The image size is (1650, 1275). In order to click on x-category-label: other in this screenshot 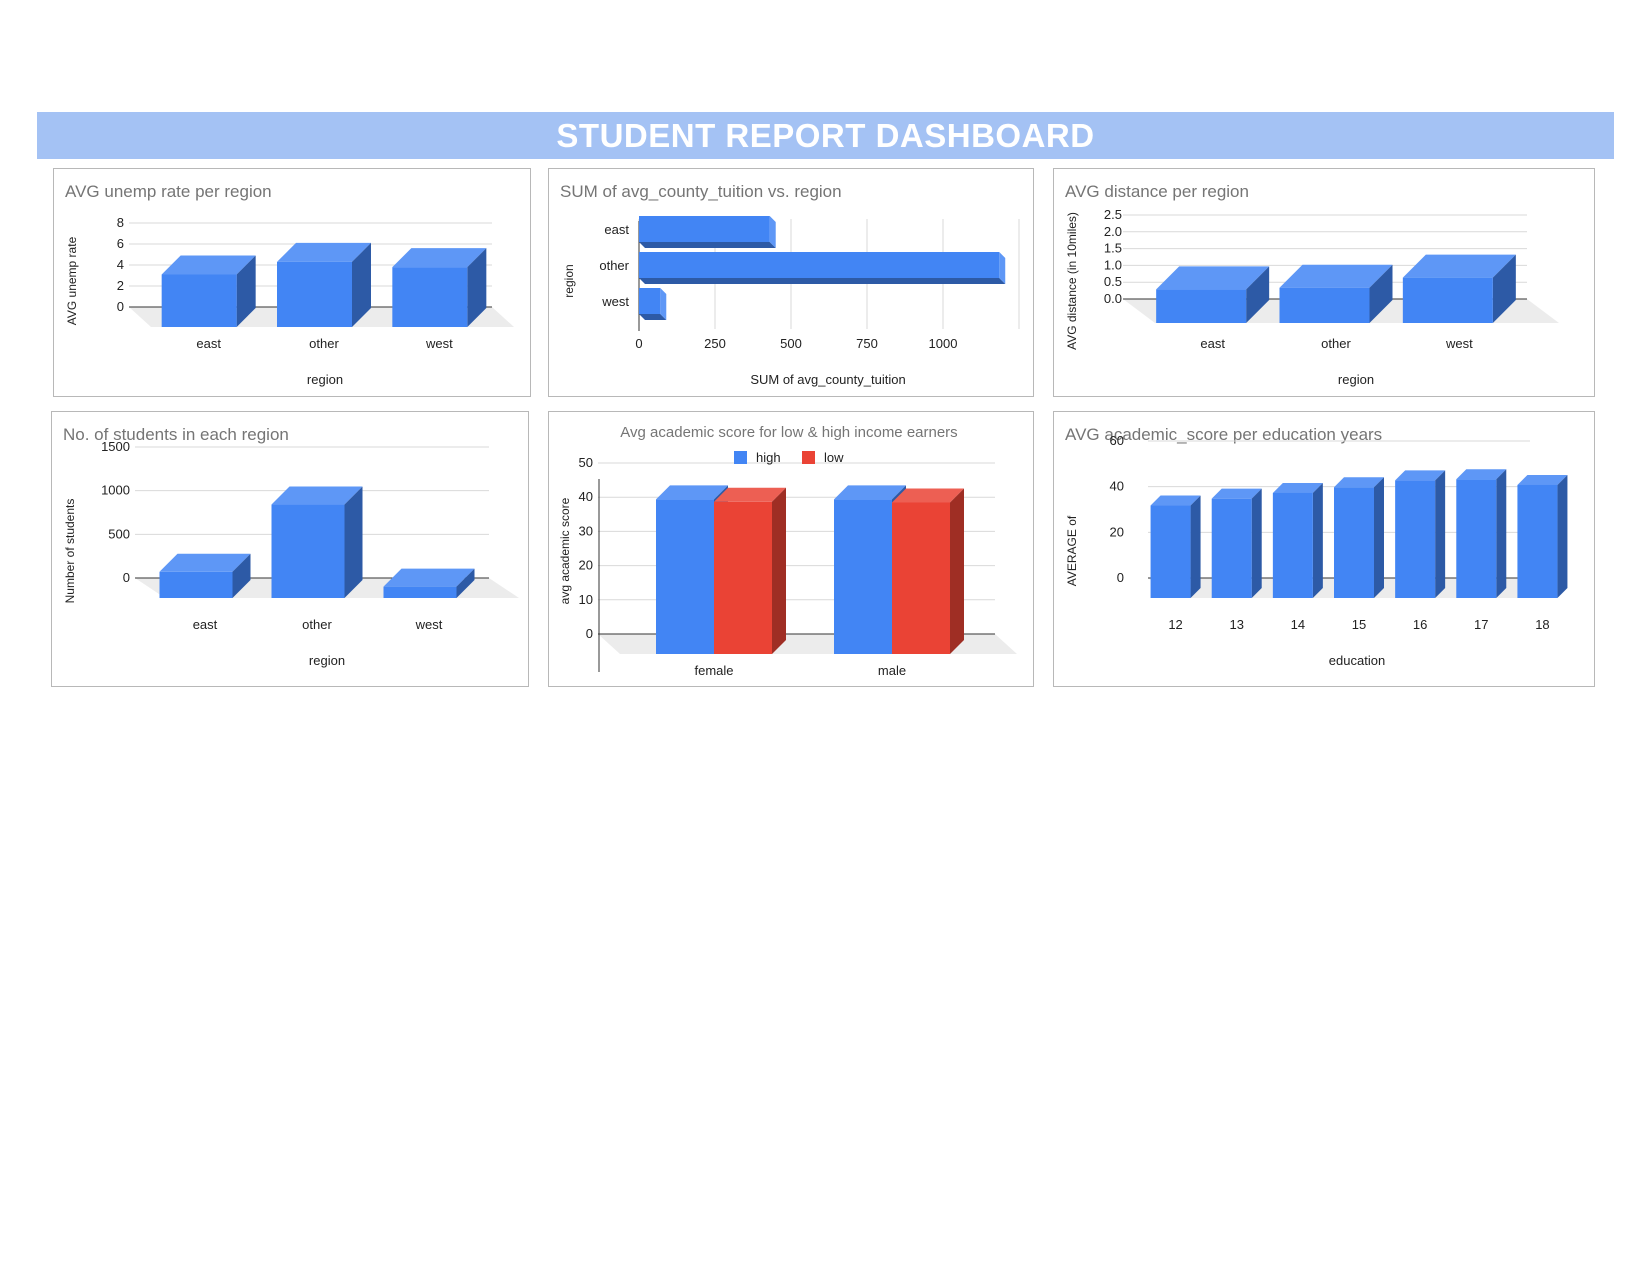, I will do `click(324, 343)`.